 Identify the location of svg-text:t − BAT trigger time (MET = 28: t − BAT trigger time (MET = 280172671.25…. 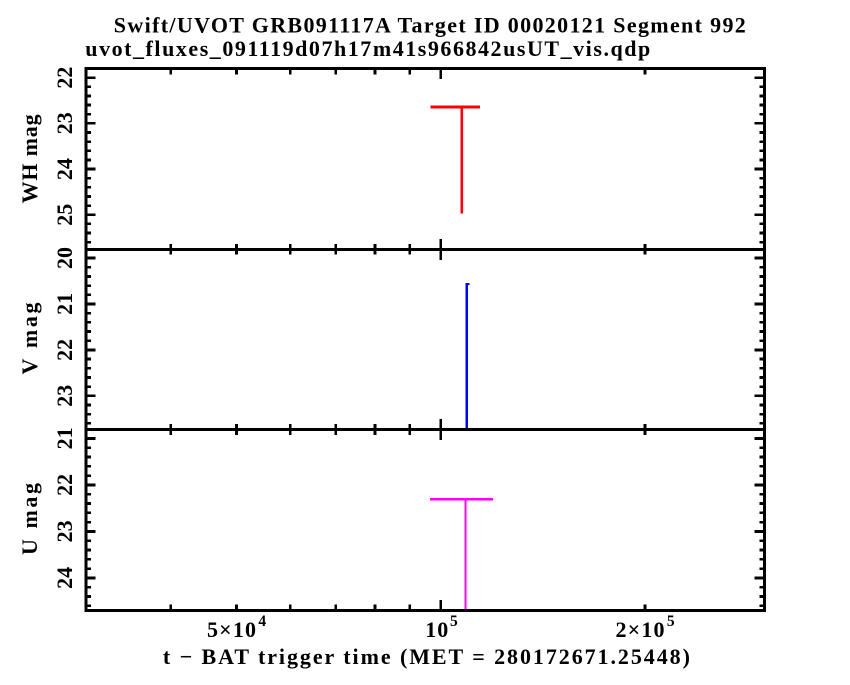
(426, 656).